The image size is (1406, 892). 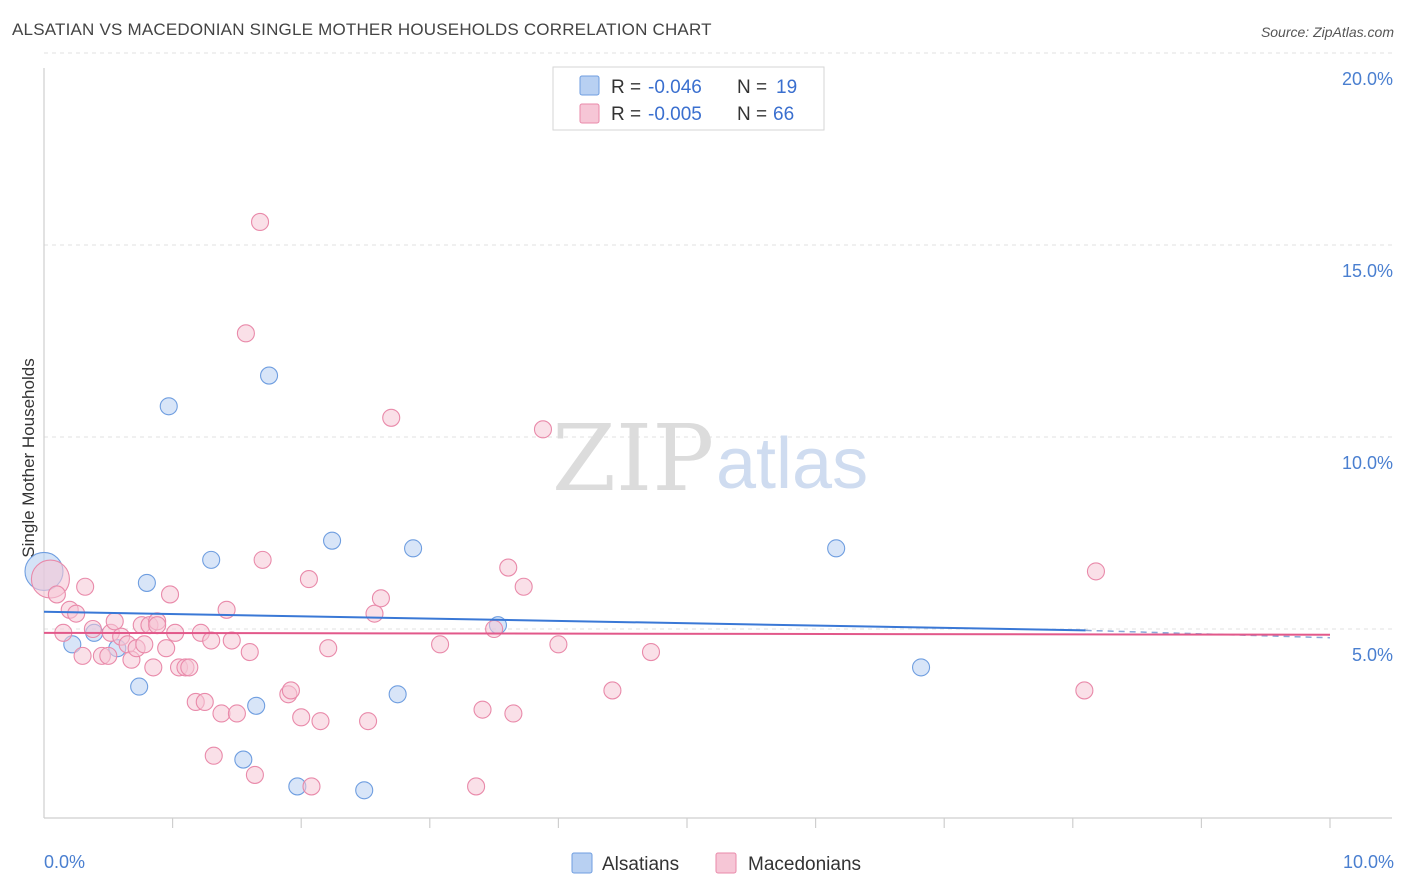 I want to click on y-tick-label-10: 10.0%, so click(x=1367, y=463).